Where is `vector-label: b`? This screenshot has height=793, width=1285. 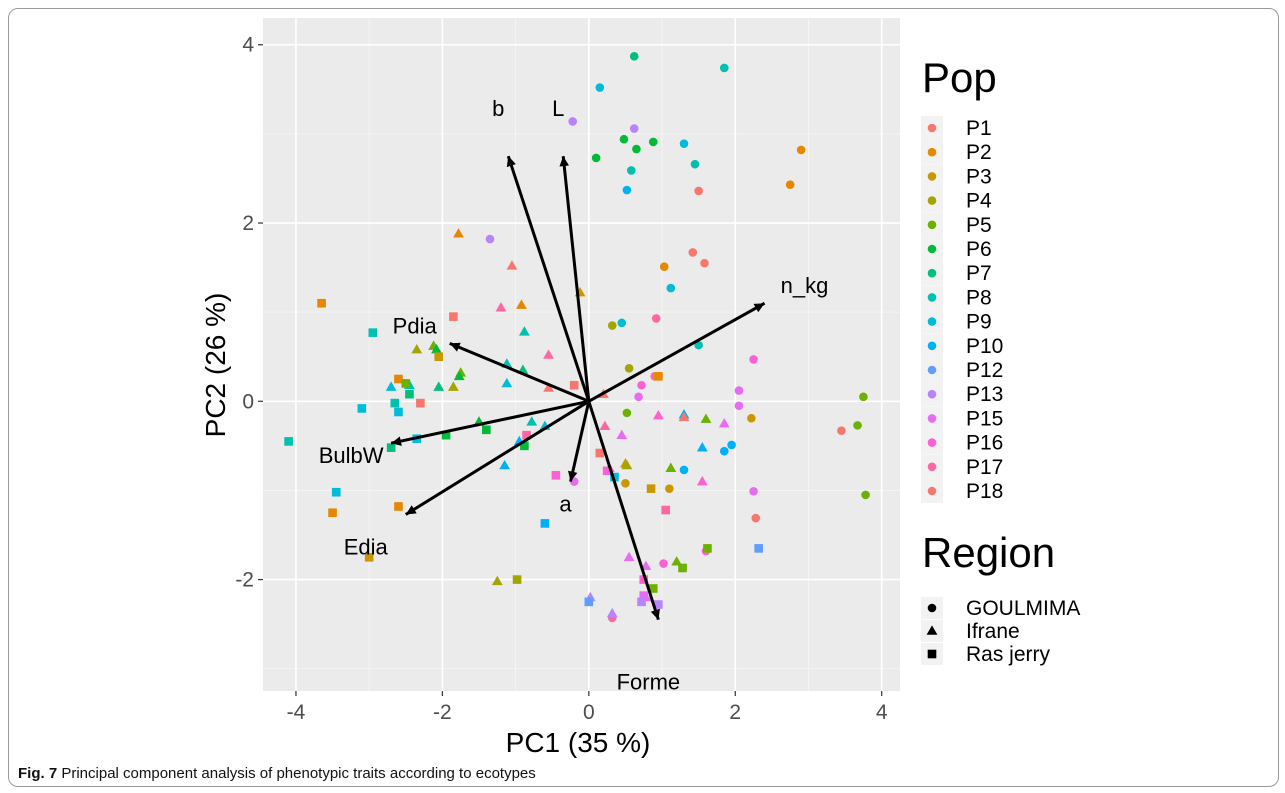 vector-label: b is located at coordinates (498, 108).